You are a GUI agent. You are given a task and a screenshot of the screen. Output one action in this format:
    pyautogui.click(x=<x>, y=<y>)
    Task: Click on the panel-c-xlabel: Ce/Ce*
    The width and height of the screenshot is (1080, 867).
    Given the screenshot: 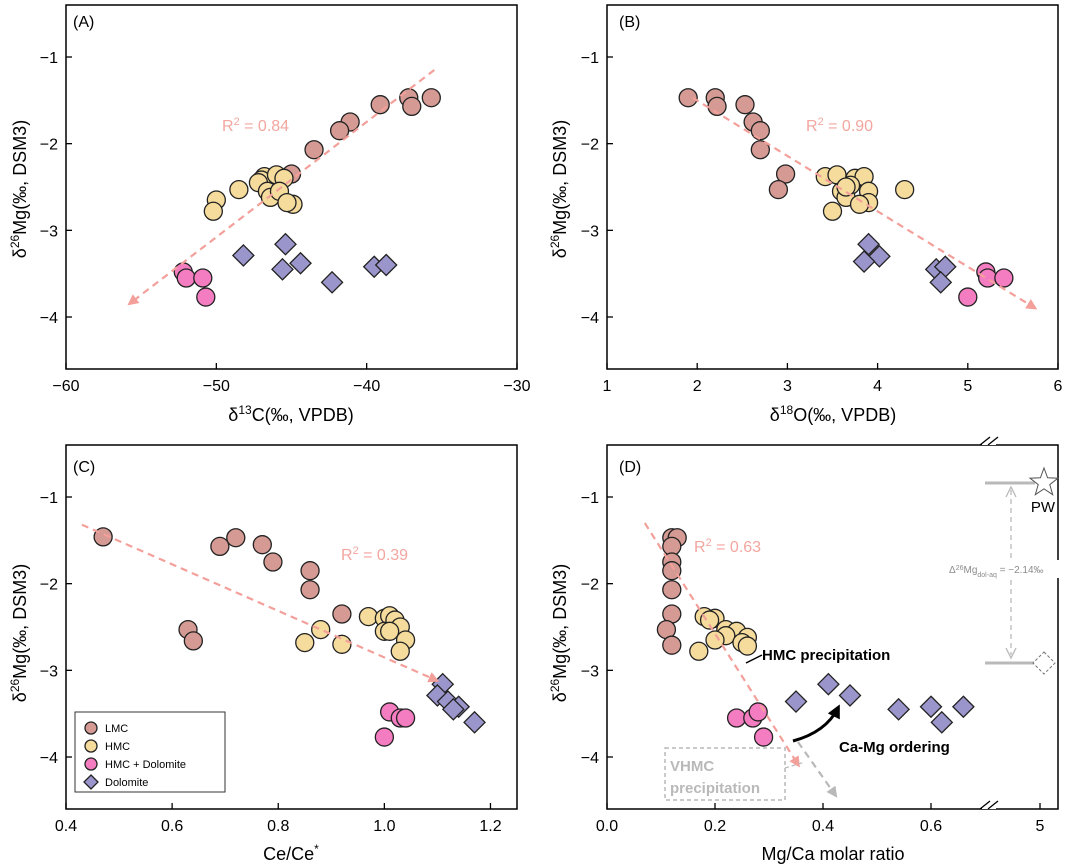 What is the action you would take?
    pyautogui.click(x=291, y=853)
    